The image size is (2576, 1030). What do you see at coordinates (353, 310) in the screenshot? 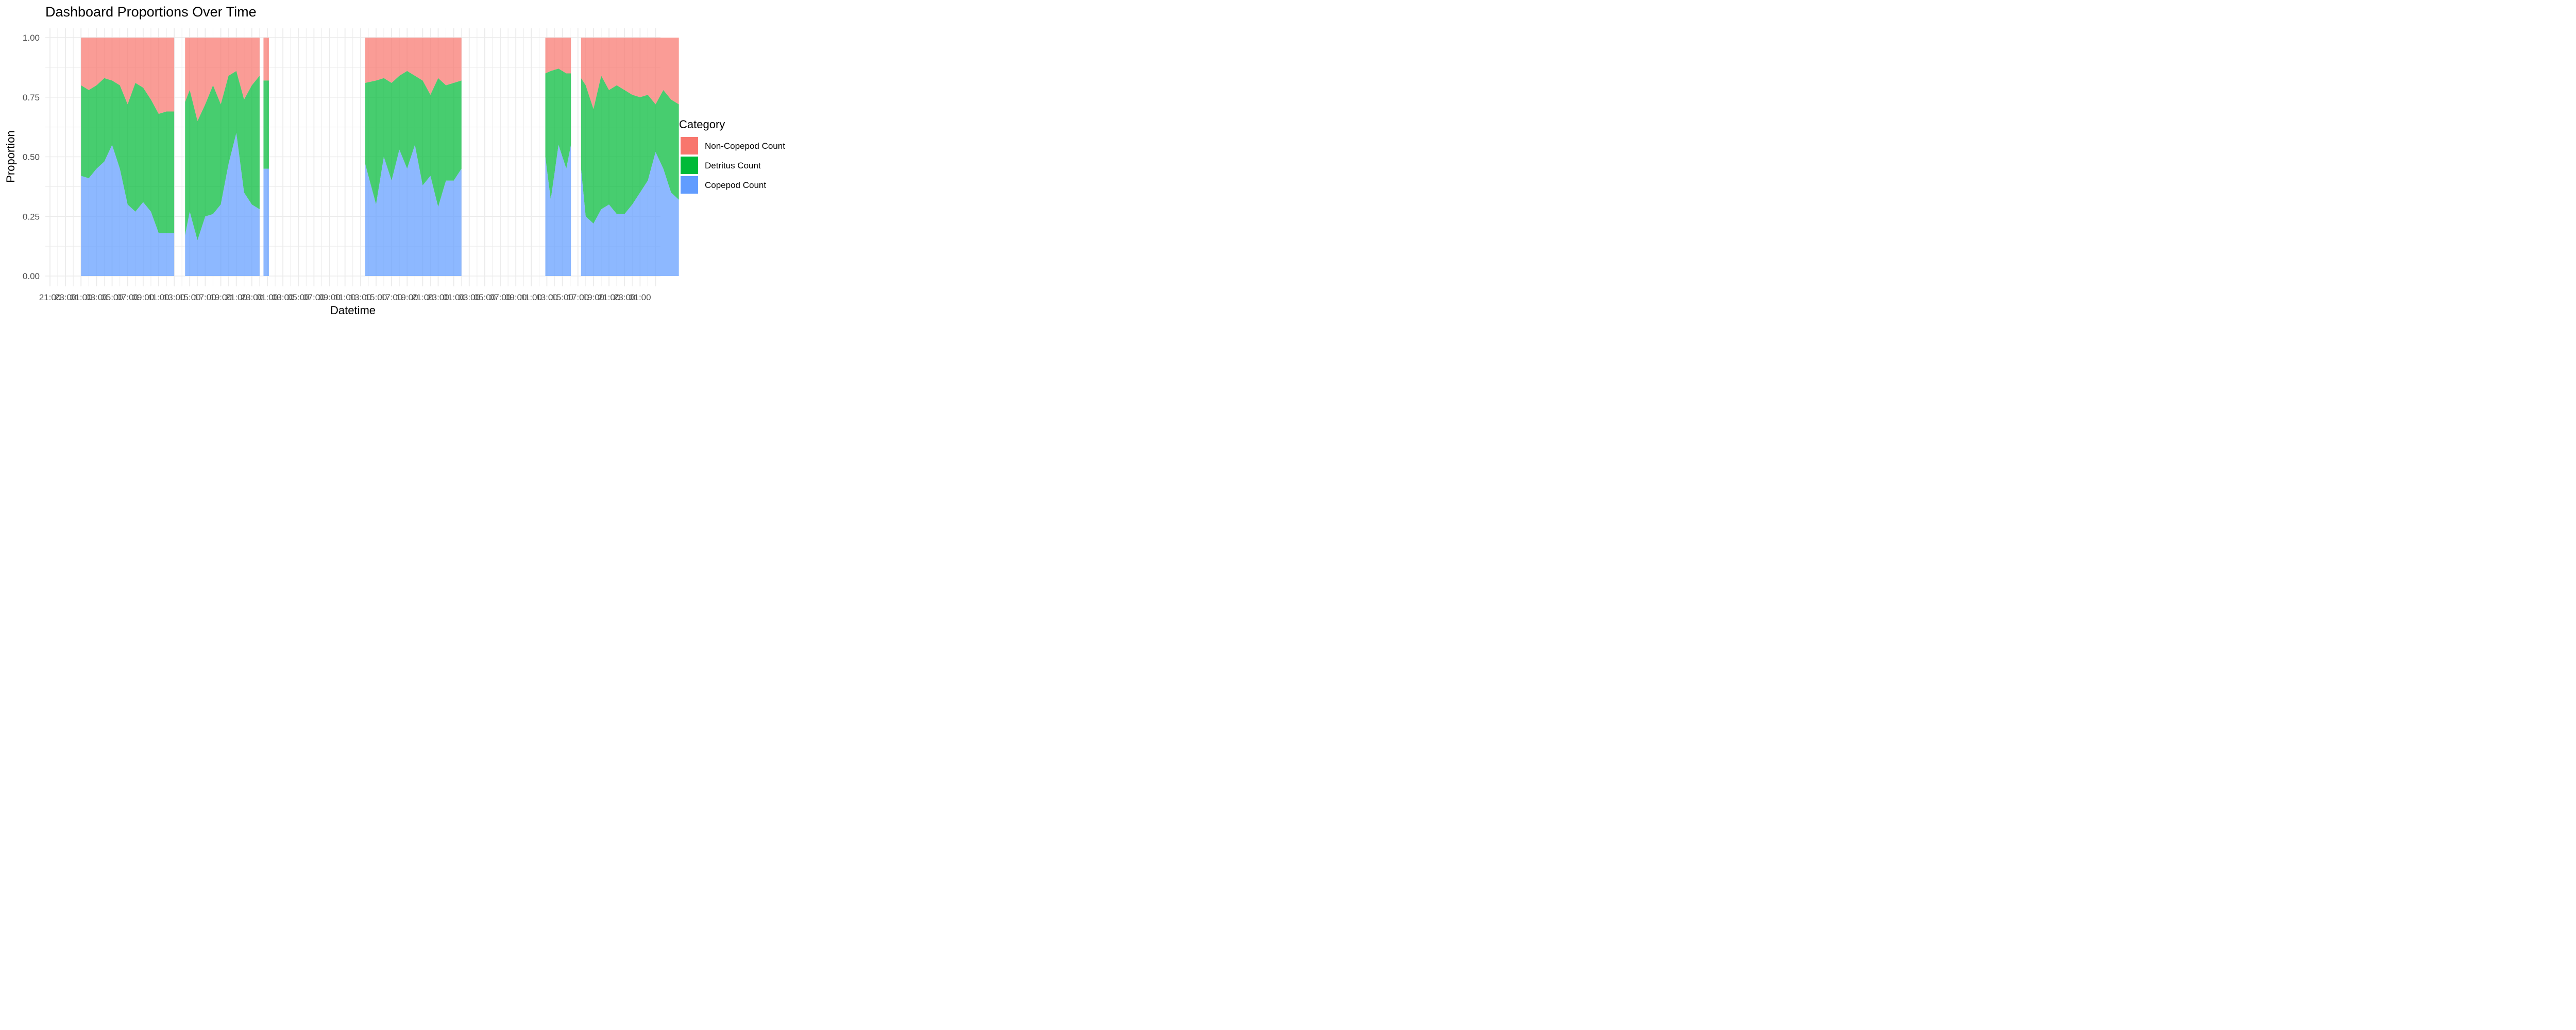
I see `x-axis-title: Datetime` at bounding box center [353, 310].